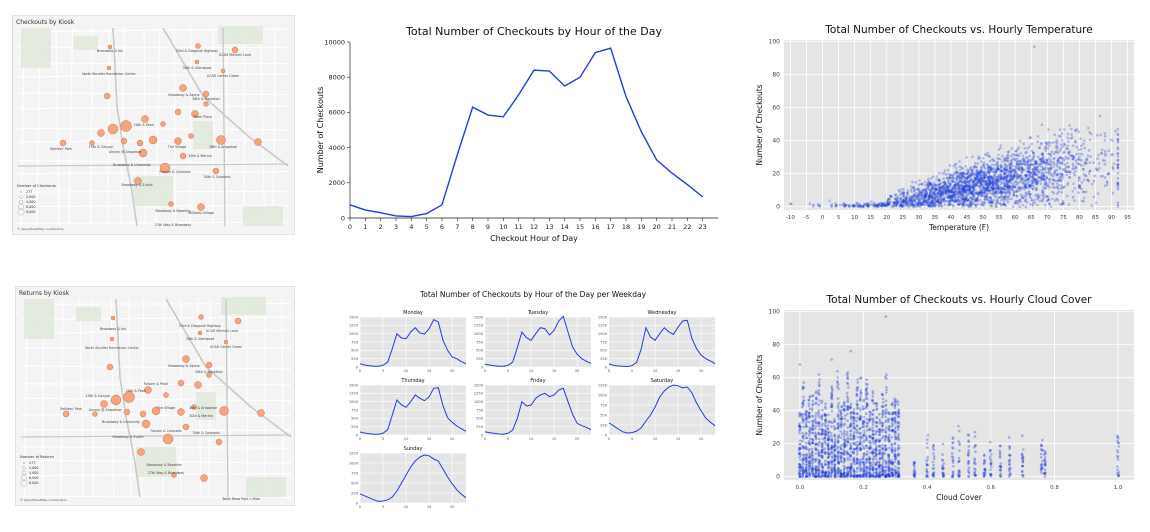 The height and width of the screenshot is (532, 1150). What do you see at coordinates (778, 207) in the screenshot?
I see `temperature-y-tick-label: 0` at bounding box center [778, 207].